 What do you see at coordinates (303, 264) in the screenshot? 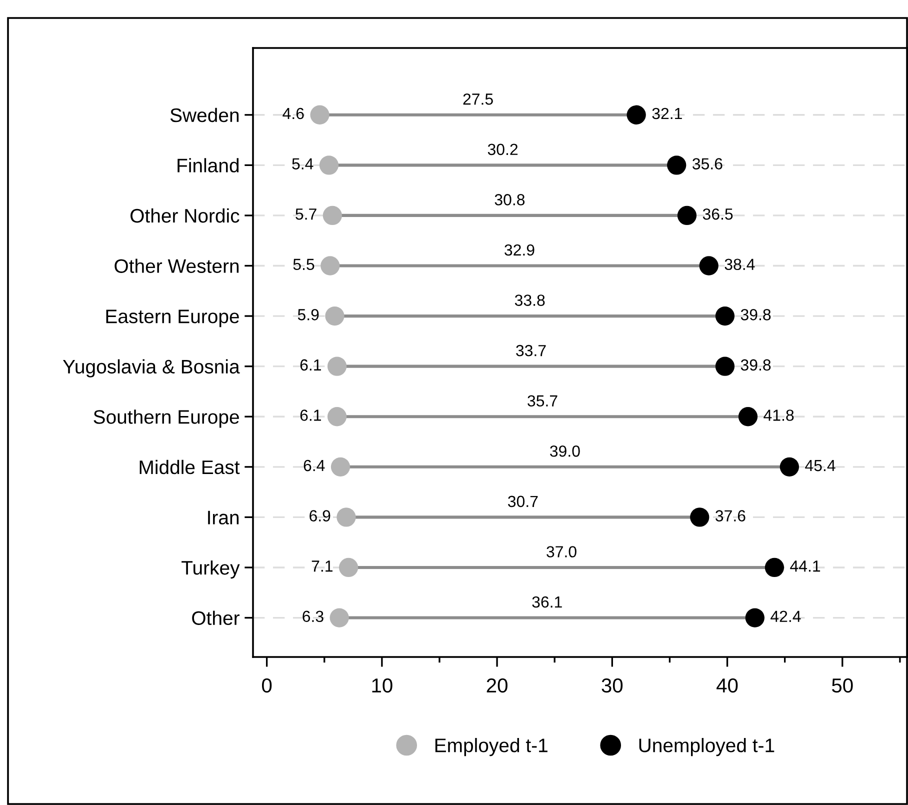
I see `data-label: 5.5` at bounding box center [303, 264].